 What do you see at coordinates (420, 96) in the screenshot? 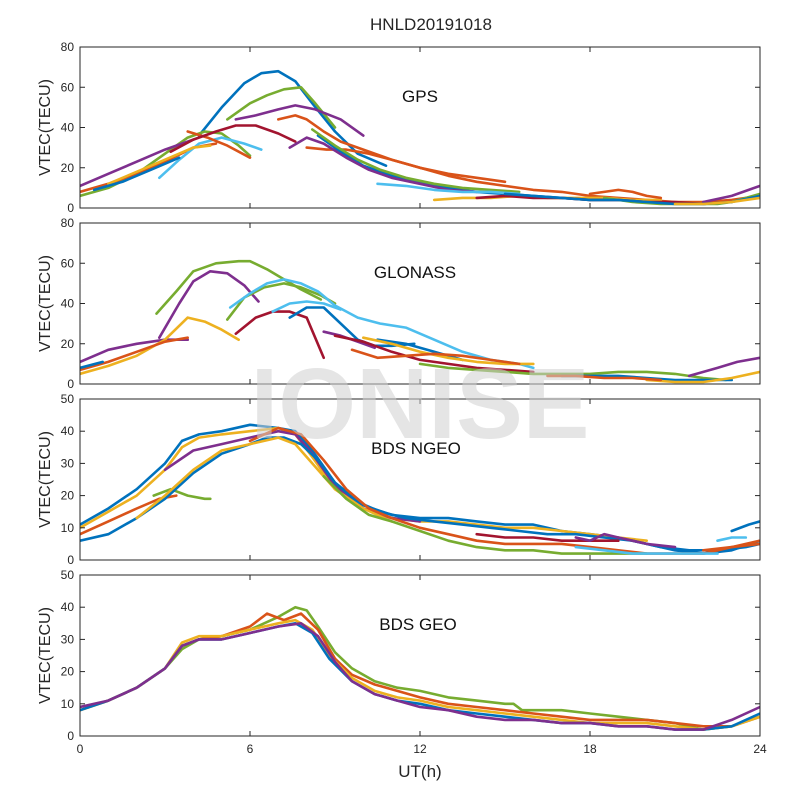
I see `panel-label: GPS` at bounding box center [420, 96].